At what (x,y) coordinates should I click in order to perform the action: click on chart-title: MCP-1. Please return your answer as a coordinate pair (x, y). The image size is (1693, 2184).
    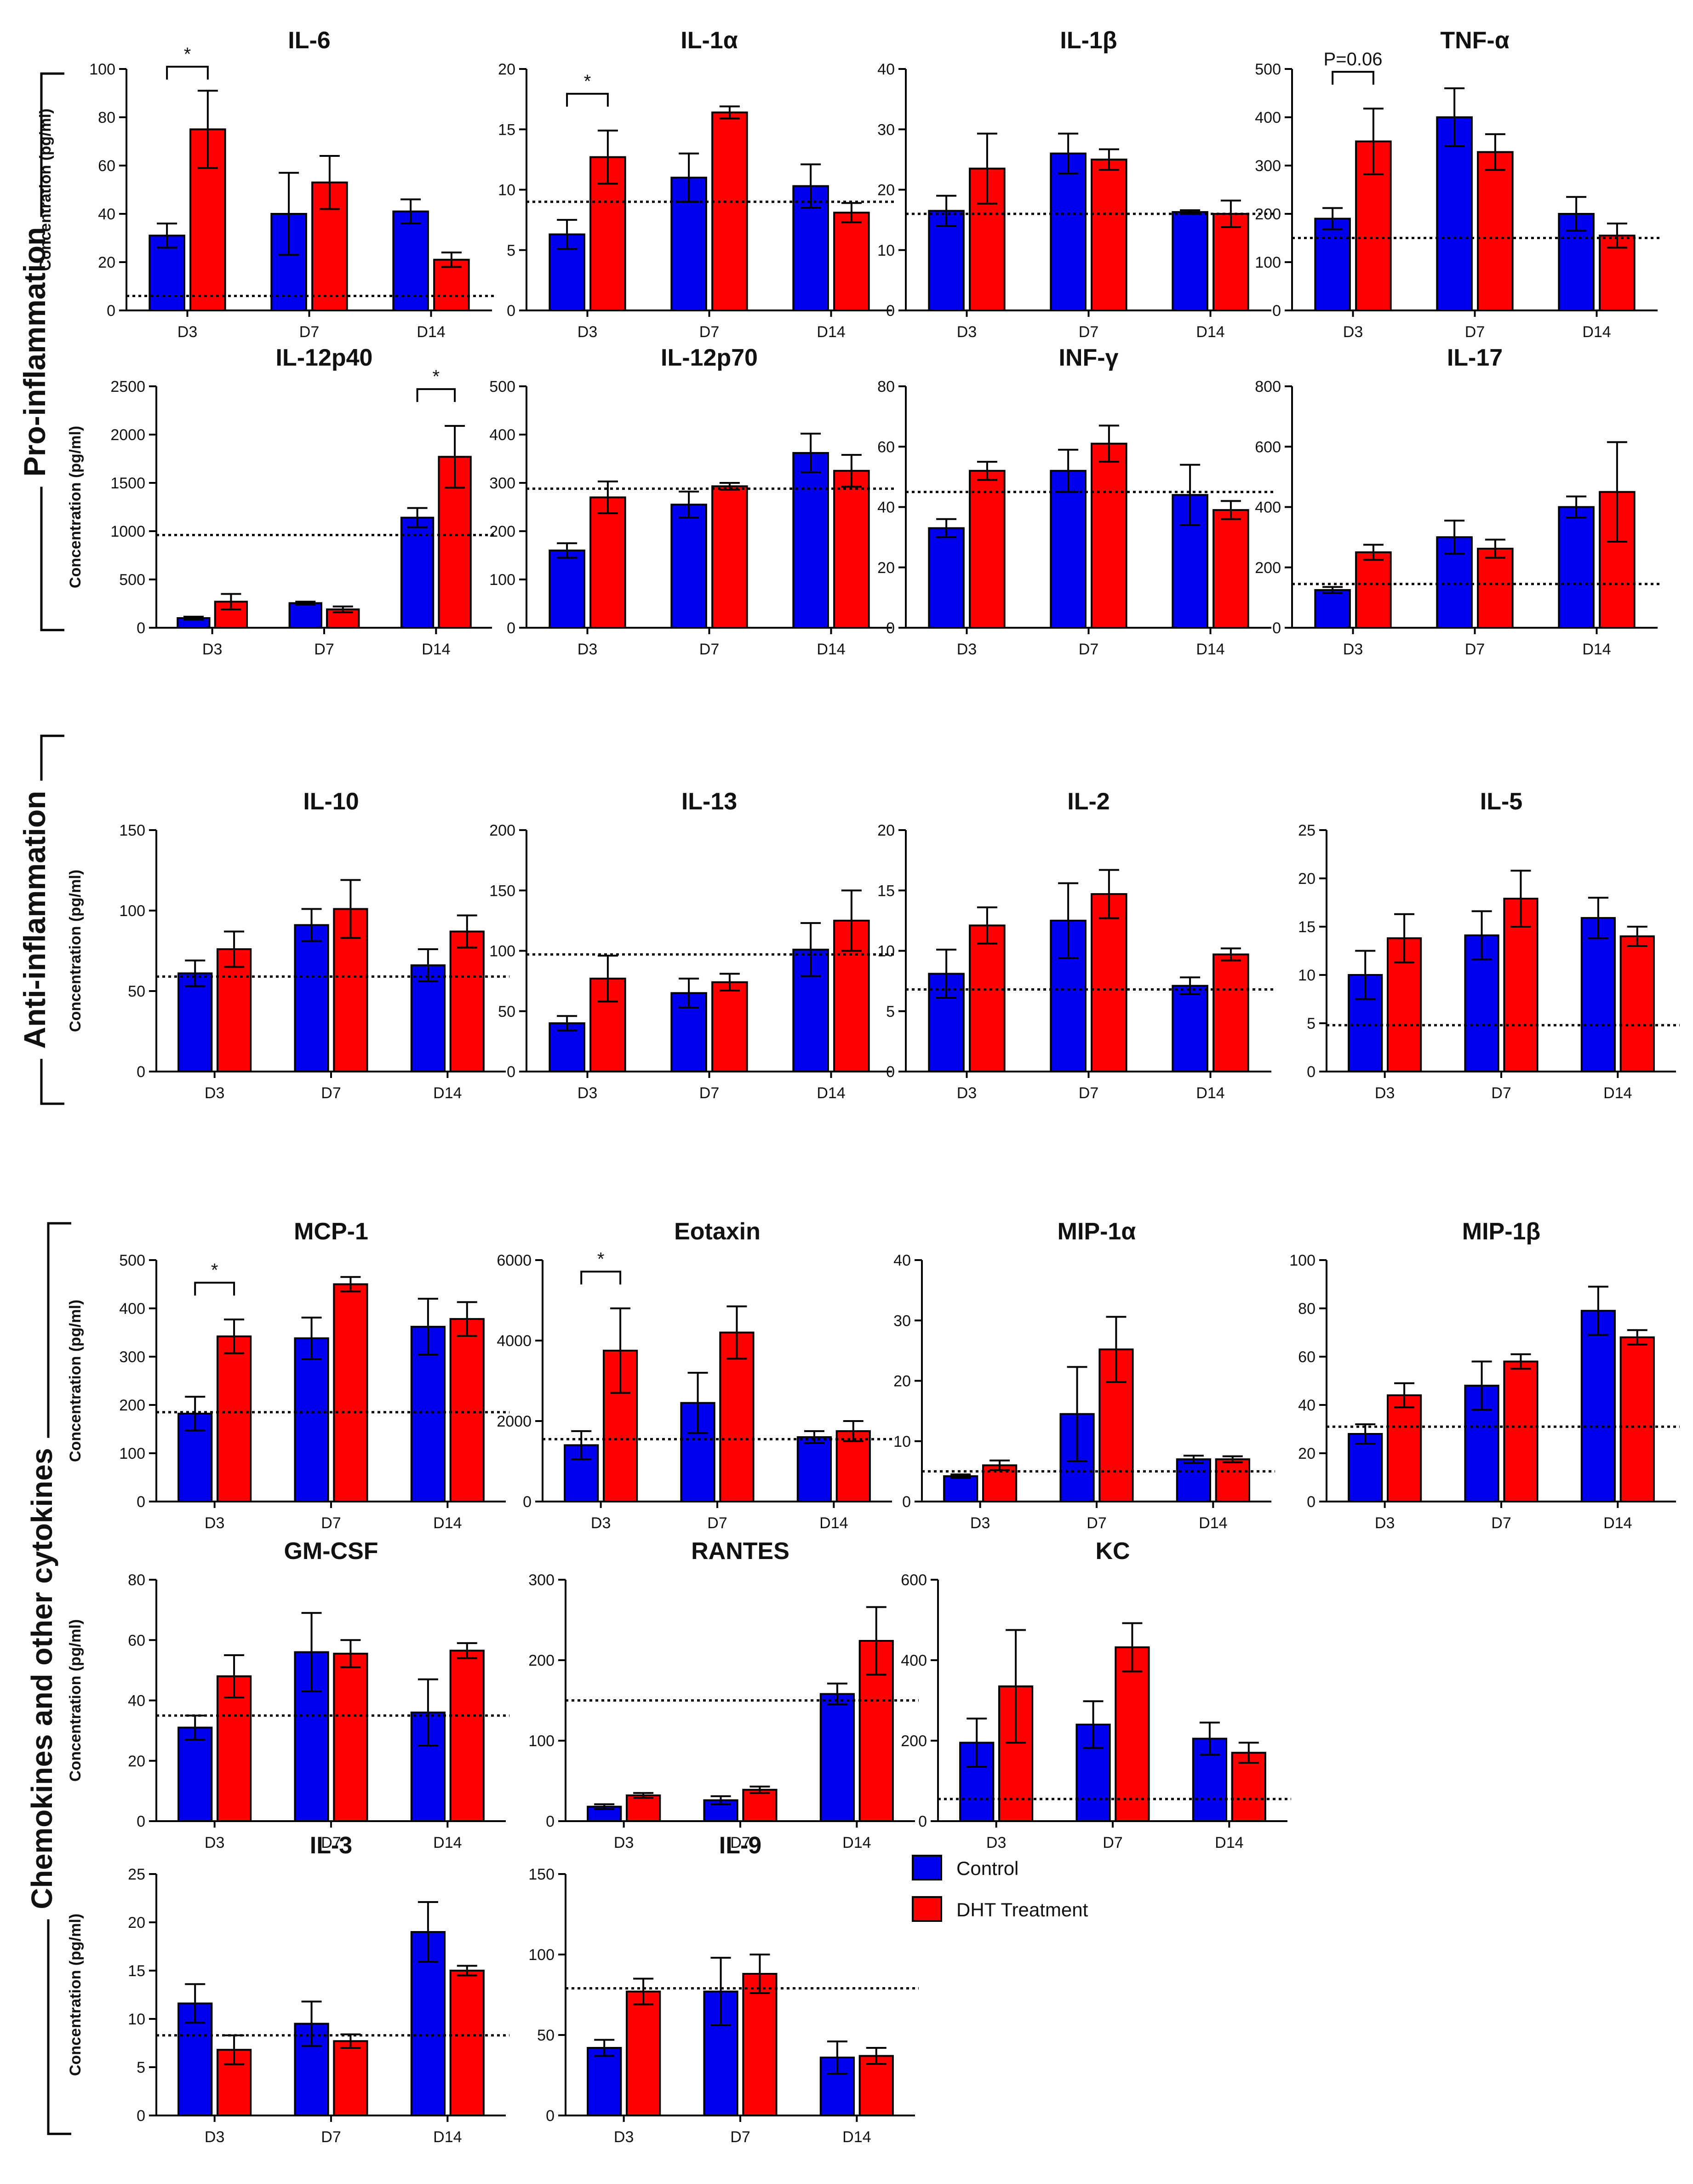
    Looking at the image, I should click on (331, 1231).